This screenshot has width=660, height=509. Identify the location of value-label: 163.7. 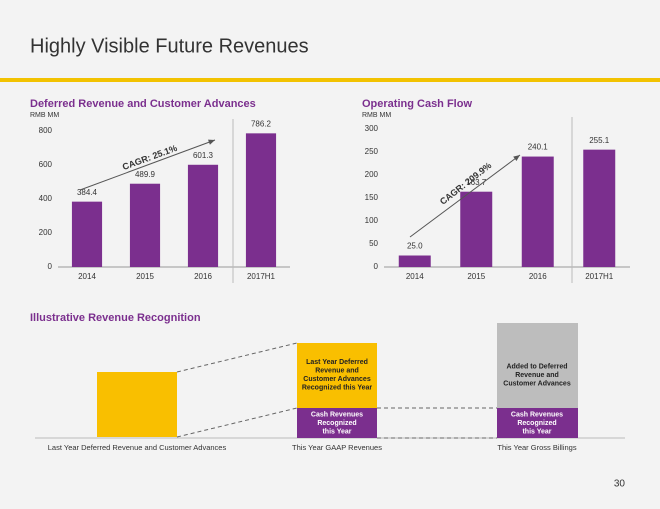
(476, 182).